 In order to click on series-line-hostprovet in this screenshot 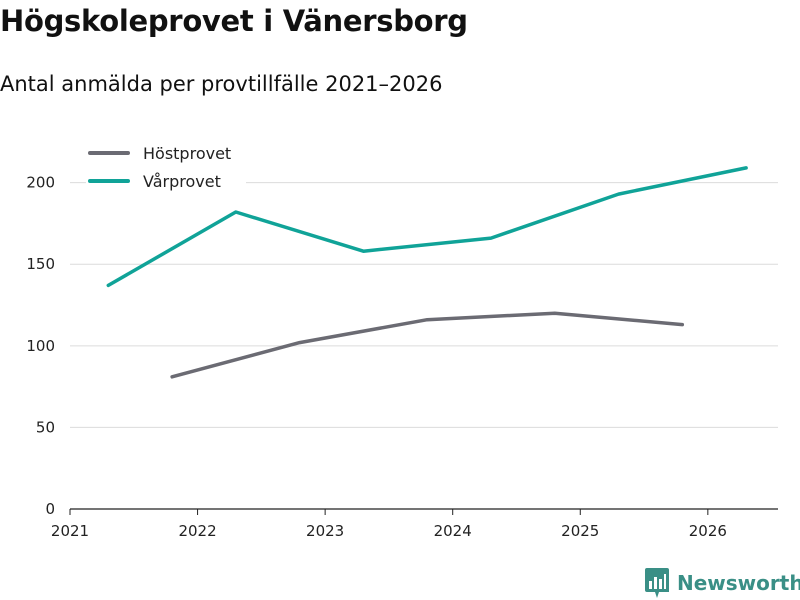, I will do `click(427, 345)`.